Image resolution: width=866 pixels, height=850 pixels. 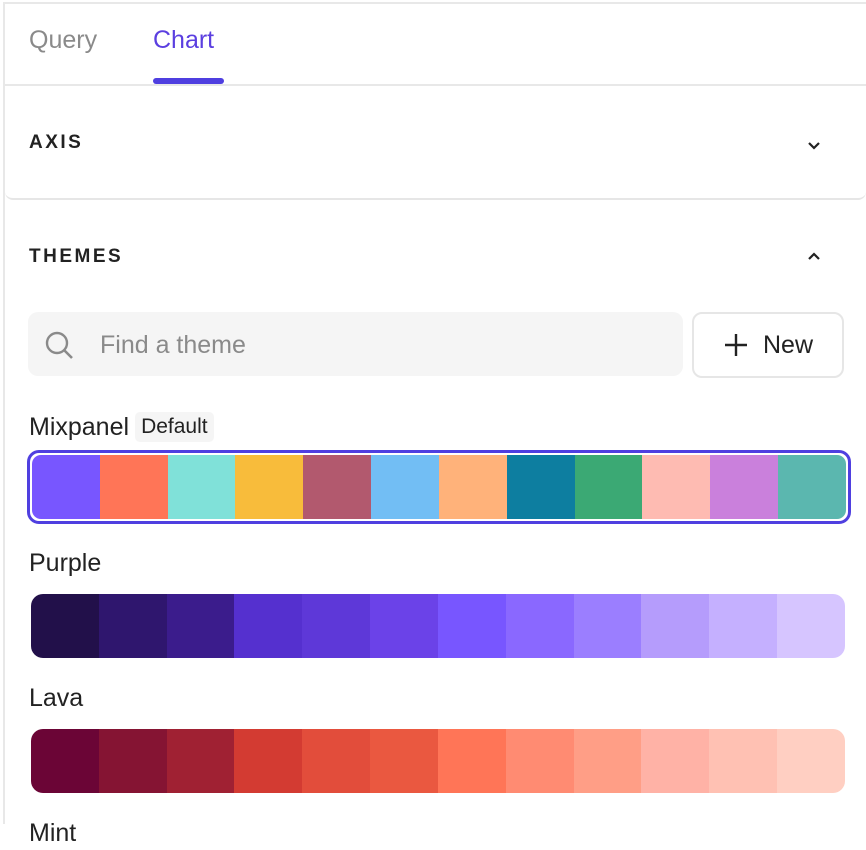 What do you see at coordinates (787, 344) in the screenshot?
I see `new-theme-label: New` at bounding box center [787, 344].